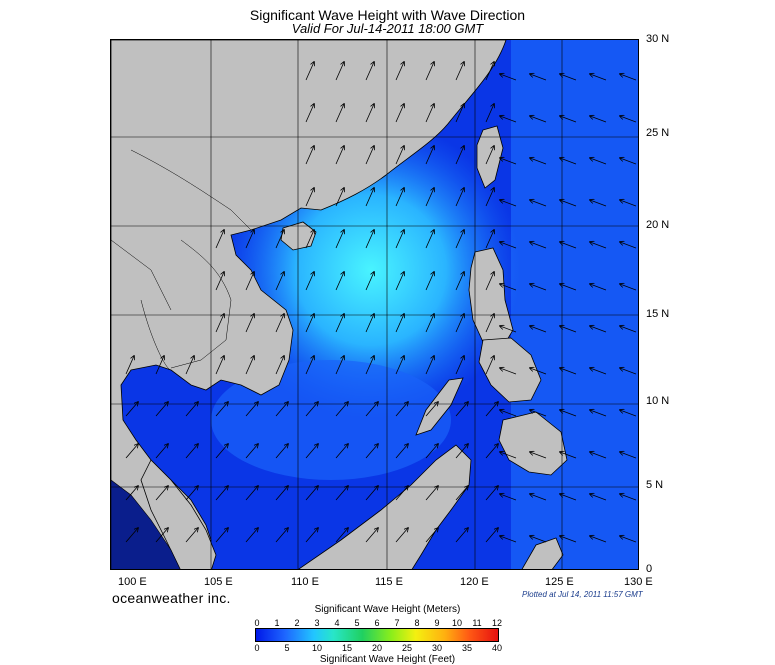  I want to click on taiwan-island, so click(490, 157).